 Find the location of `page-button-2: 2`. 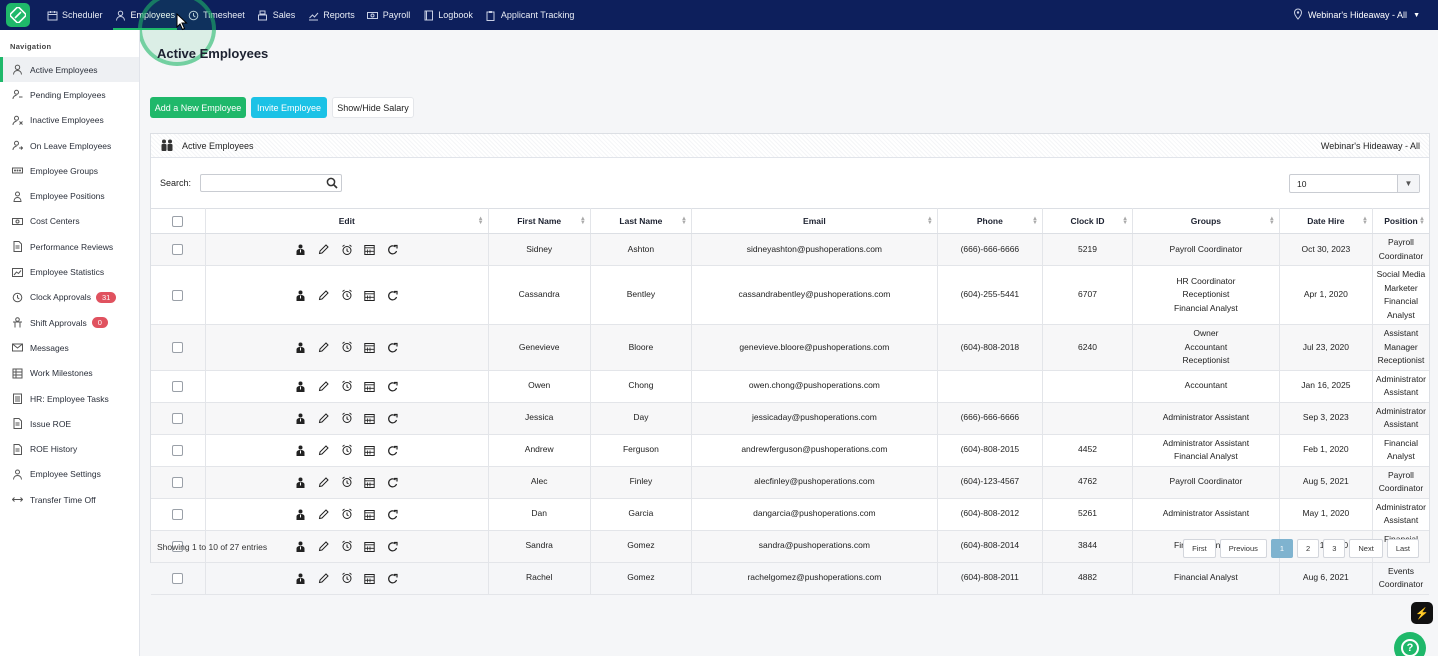

page-button-2: 2 is located at coordinates (1308, 548).